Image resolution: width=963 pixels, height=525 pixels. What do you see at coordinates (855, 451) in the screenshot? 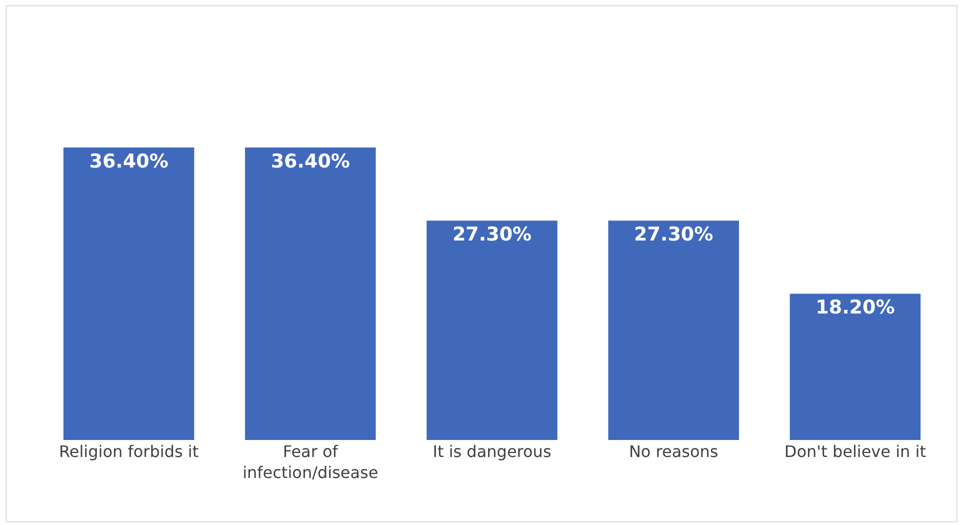
I see `x-tick-label: Don't believe in it` at bounding box center [855, 451].